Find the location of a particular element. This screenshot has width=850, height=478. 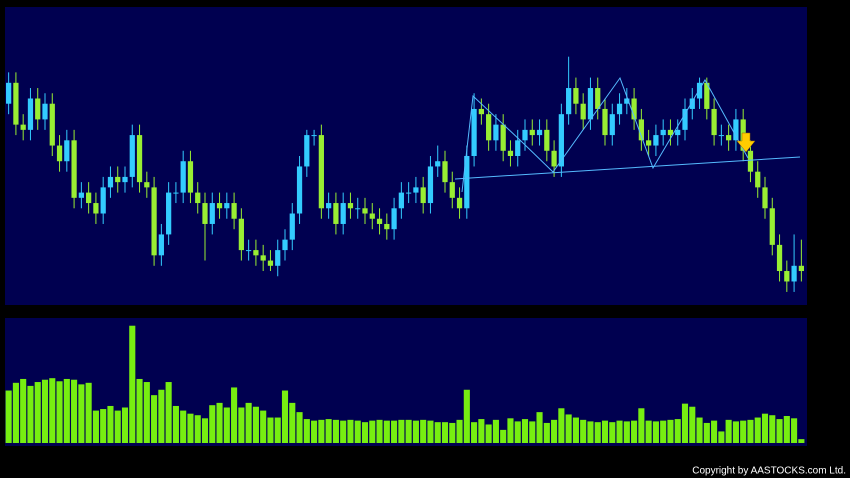

pattern-zigzag is located at coordinates (605, 134).